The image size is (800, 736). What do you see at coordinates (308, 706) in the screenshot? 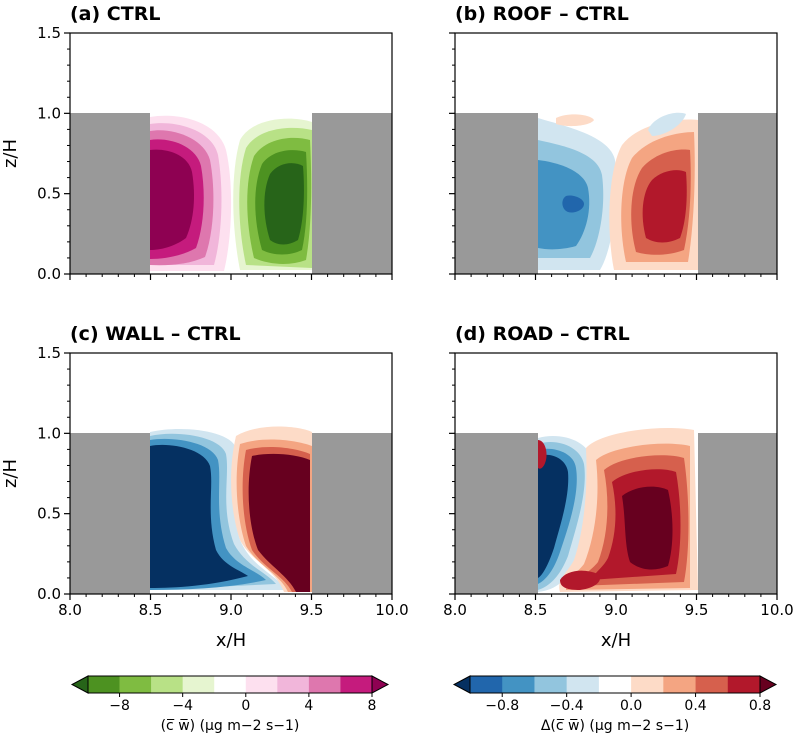
I see `colorbar-tick-label: 4` at bounding box center [308, 706].